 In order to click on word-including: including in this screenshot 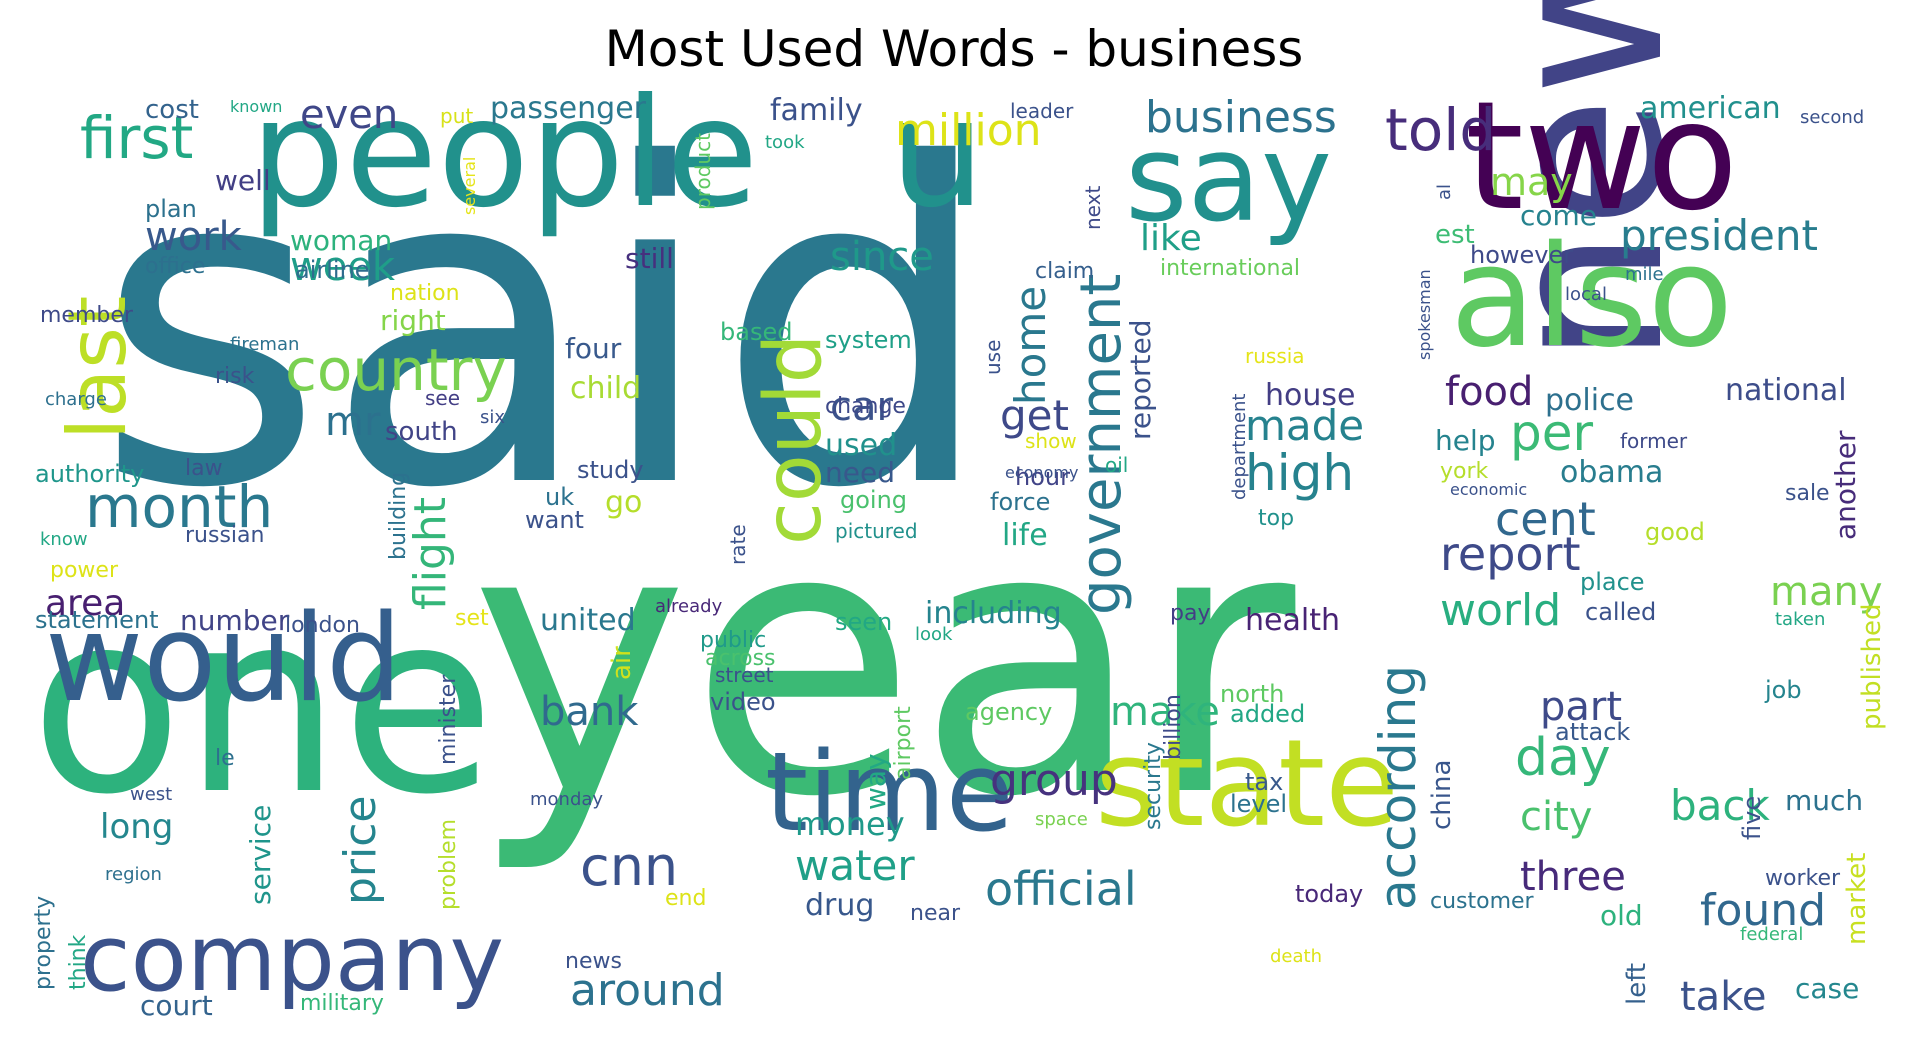, I will do `click(993, 613)`.